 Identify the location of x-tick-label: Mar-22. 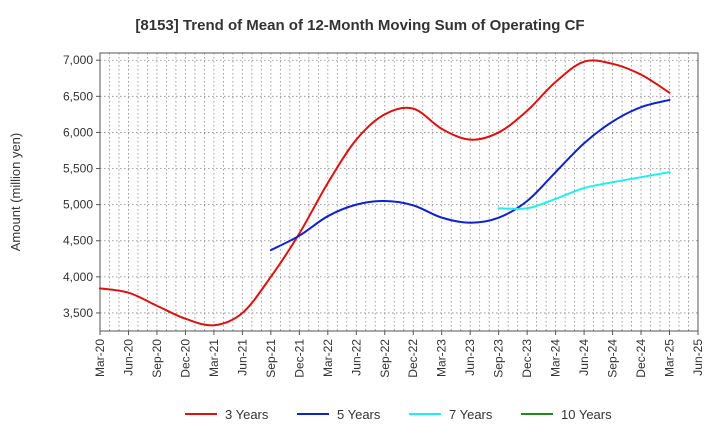
(328, 358).